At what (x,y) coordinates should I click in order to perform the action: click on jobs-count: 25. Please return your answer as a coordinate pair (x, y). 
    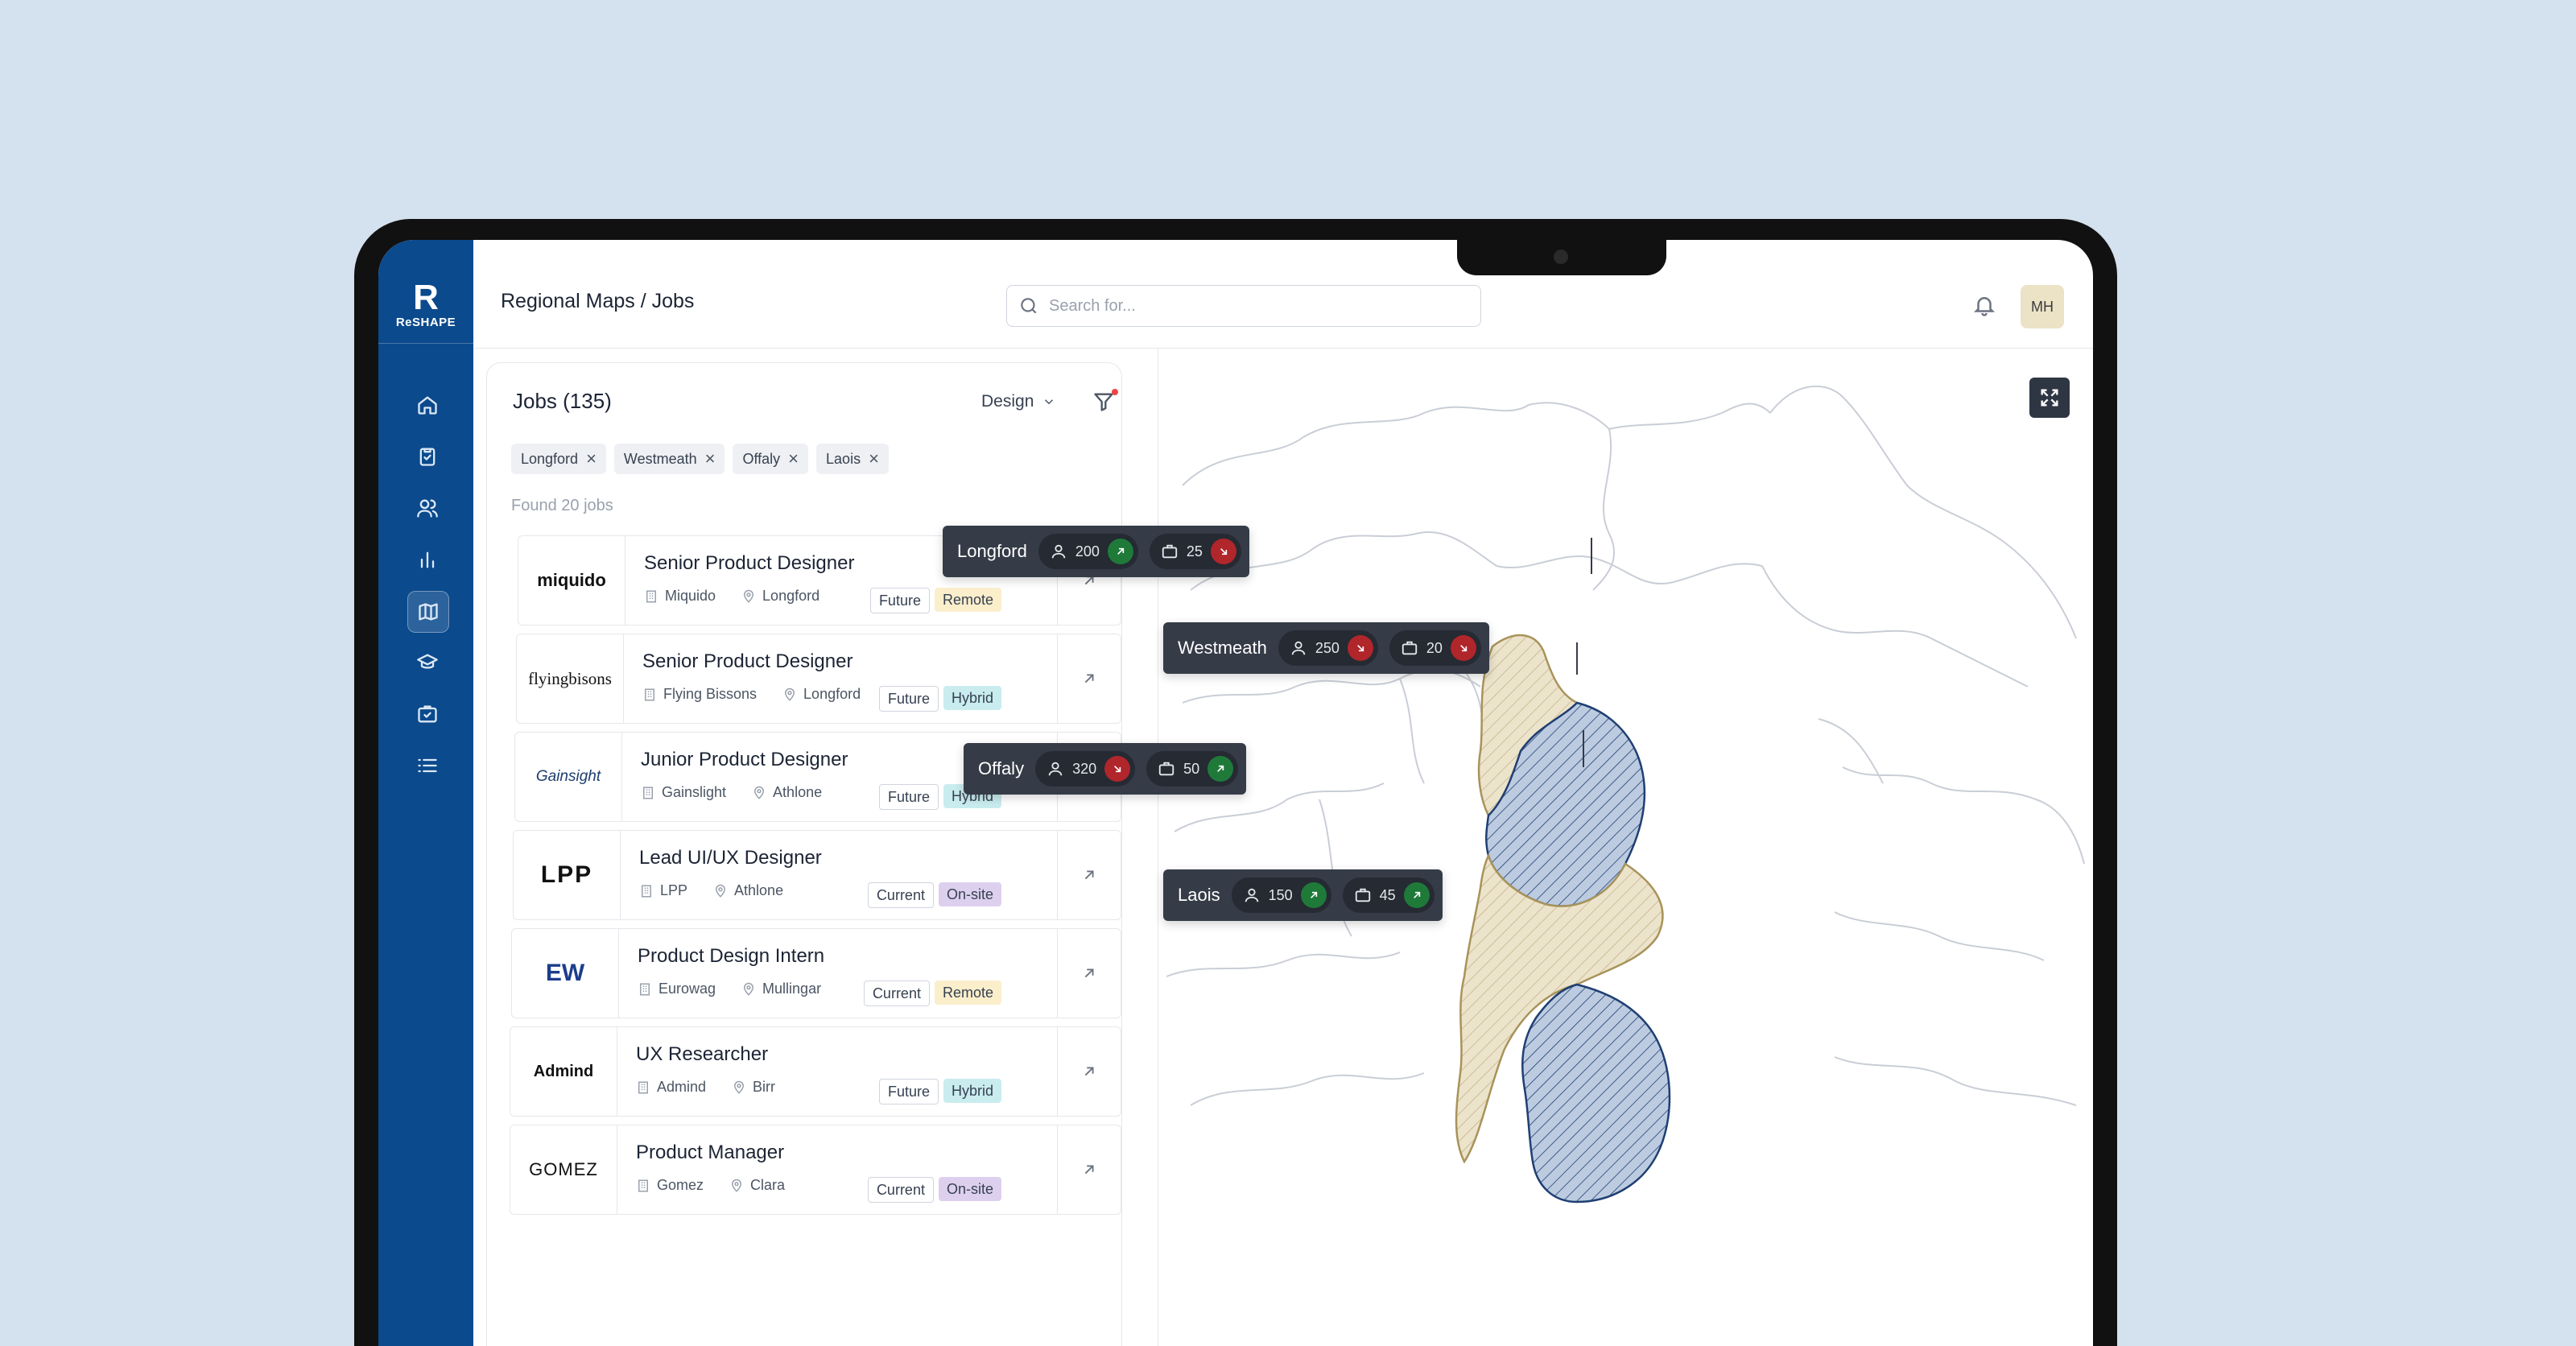
    Looking at the image, I should click on (1194, 551).